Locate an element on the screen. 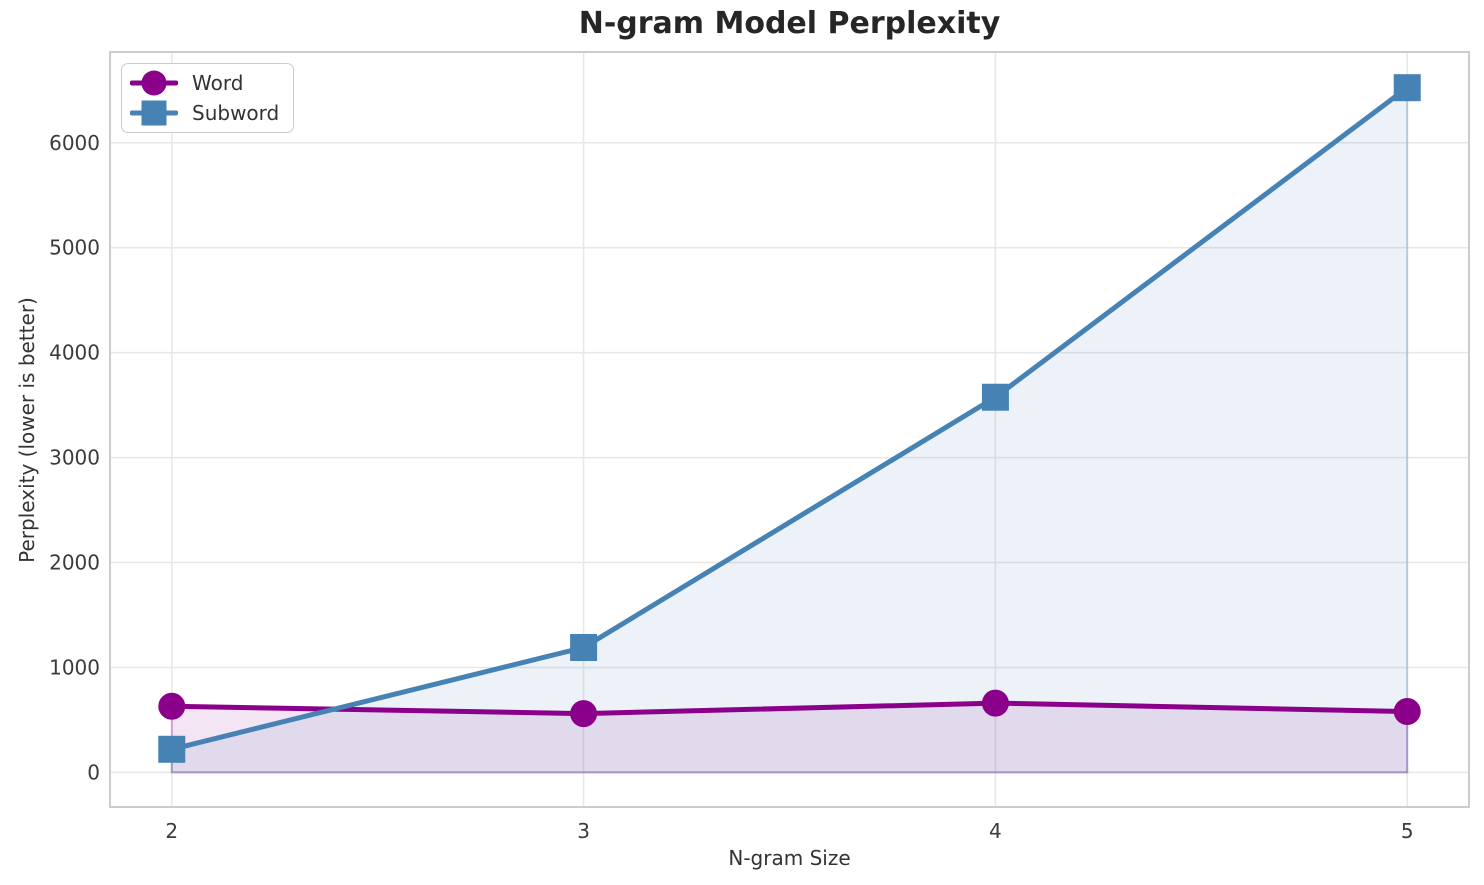 This screenshot has height=885, width=1484. legend-label: Subword is located at coordinates (236, 113).